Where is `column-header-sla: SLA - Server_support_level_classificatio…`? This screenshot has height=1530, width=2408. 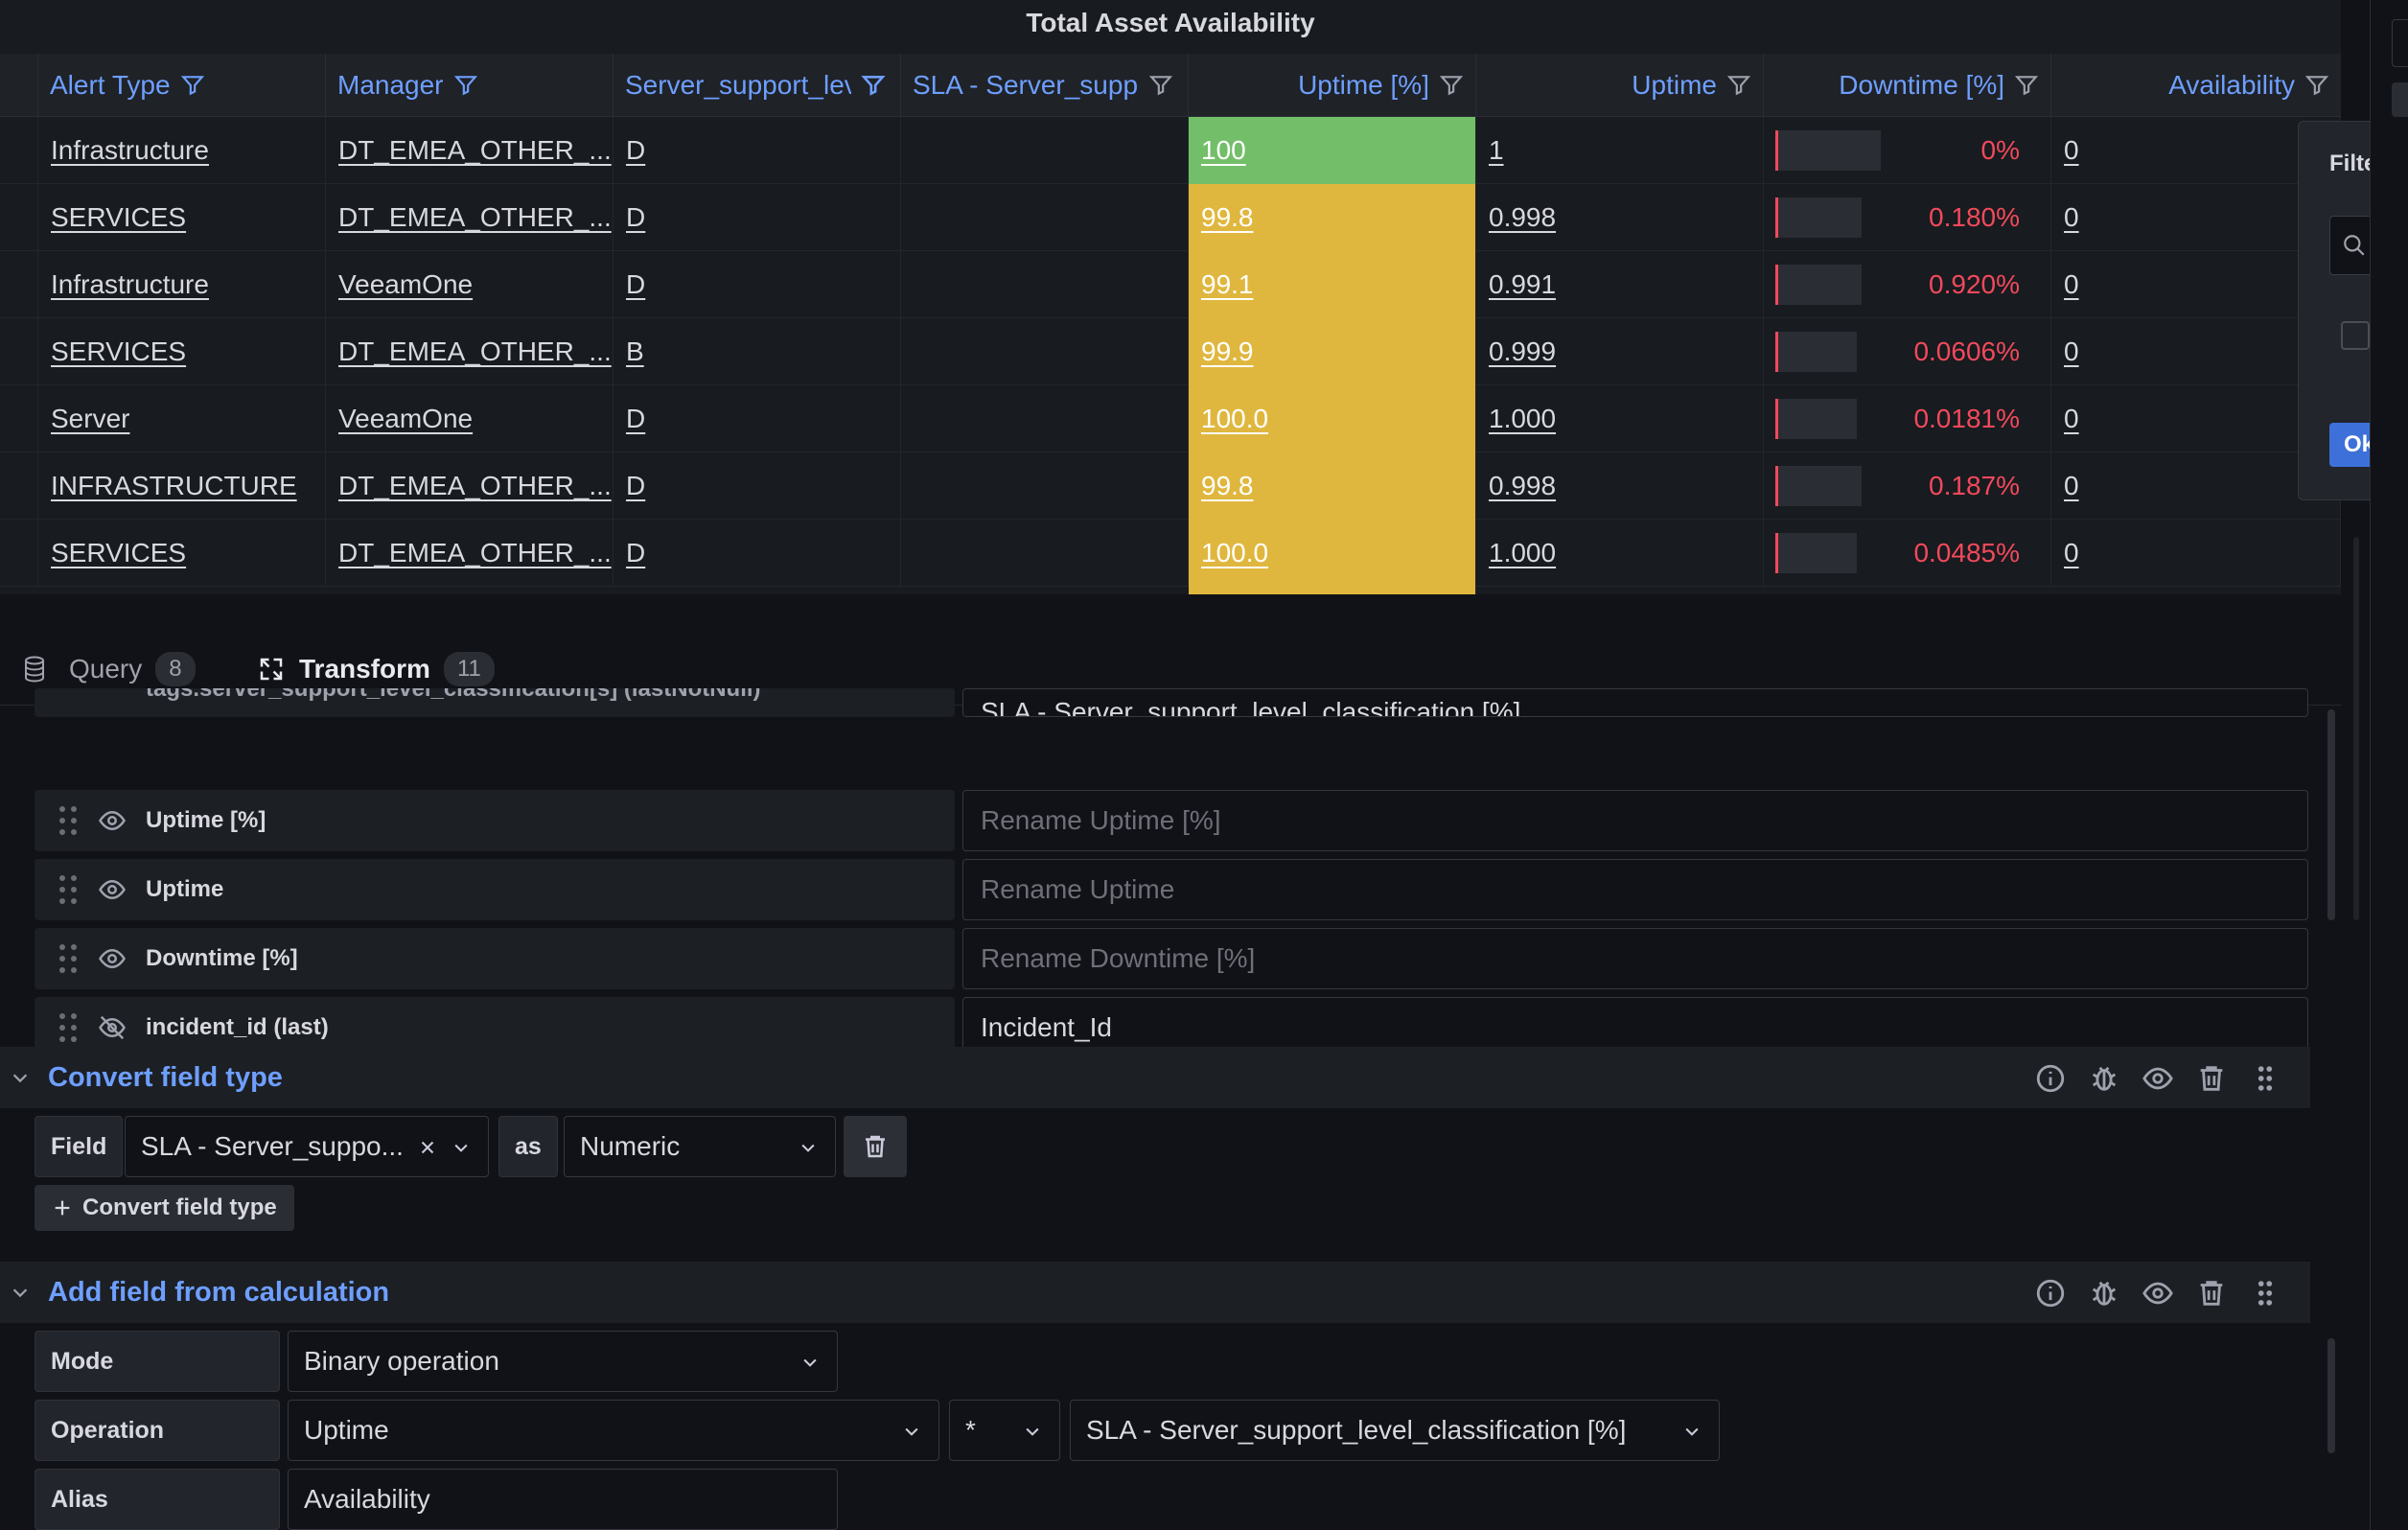 column-header-sla: SLA - Server_support_level_classificatio… is located at coordinates (1045, 85).